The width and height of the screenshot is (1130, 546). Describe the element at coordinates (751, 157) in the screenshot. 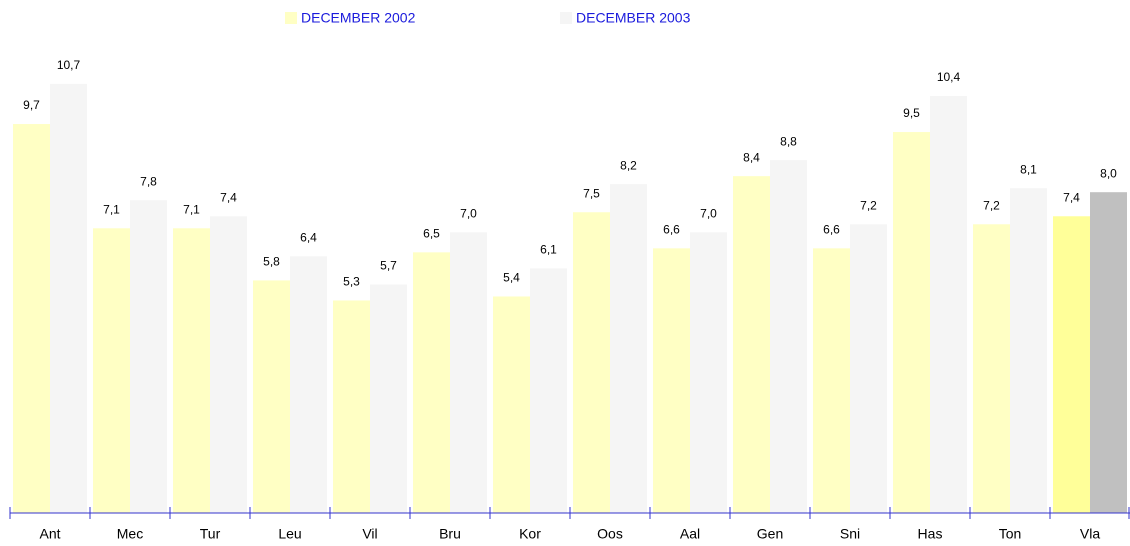

I see `value-label: 8,4` at that location.